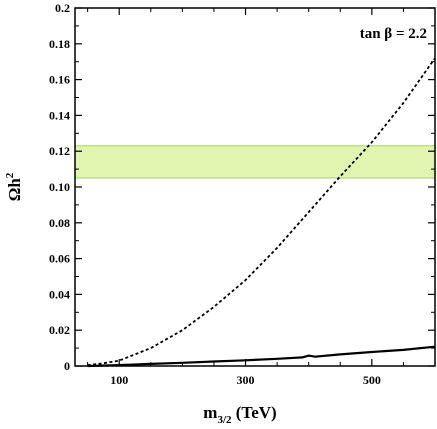 This screenshot has width=437, height=429. I want to click on y-tick-label: 0.2, so click(62, 8).